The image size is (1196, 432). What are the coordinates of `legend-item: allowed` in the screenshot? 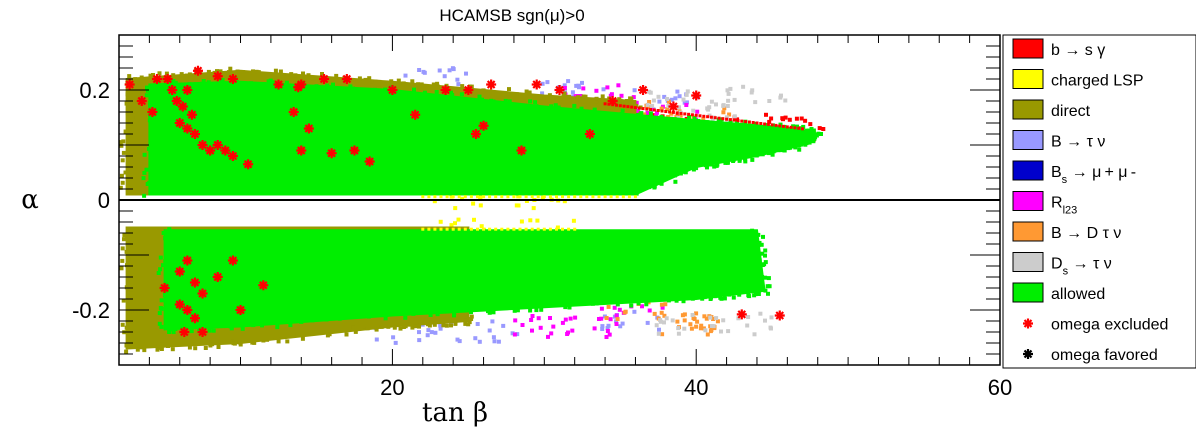 It's located at (1058, 292).